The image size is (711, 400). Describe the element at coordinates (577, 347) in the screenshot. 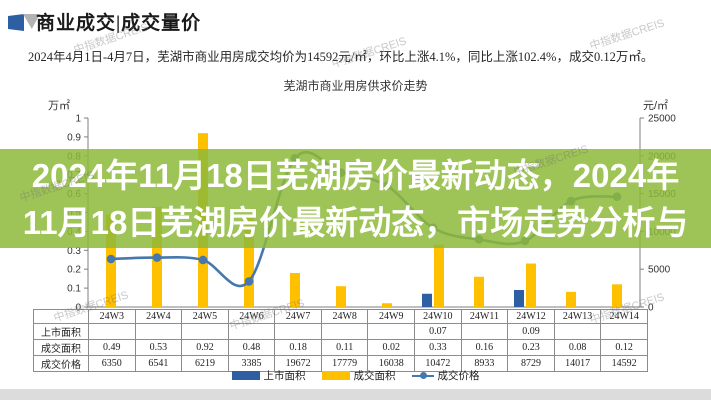

I see `table-cell: 0.08` at that location.